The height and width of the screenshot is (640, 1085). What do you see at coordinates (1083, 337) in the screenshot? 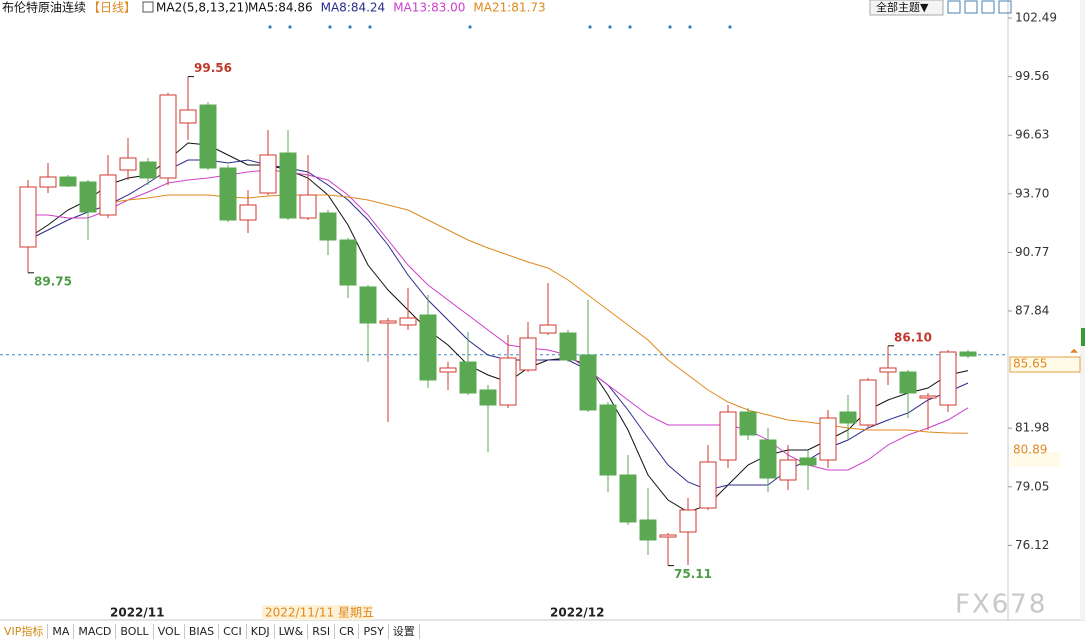
I see `side-marker` at bounding box center [1083, 337].